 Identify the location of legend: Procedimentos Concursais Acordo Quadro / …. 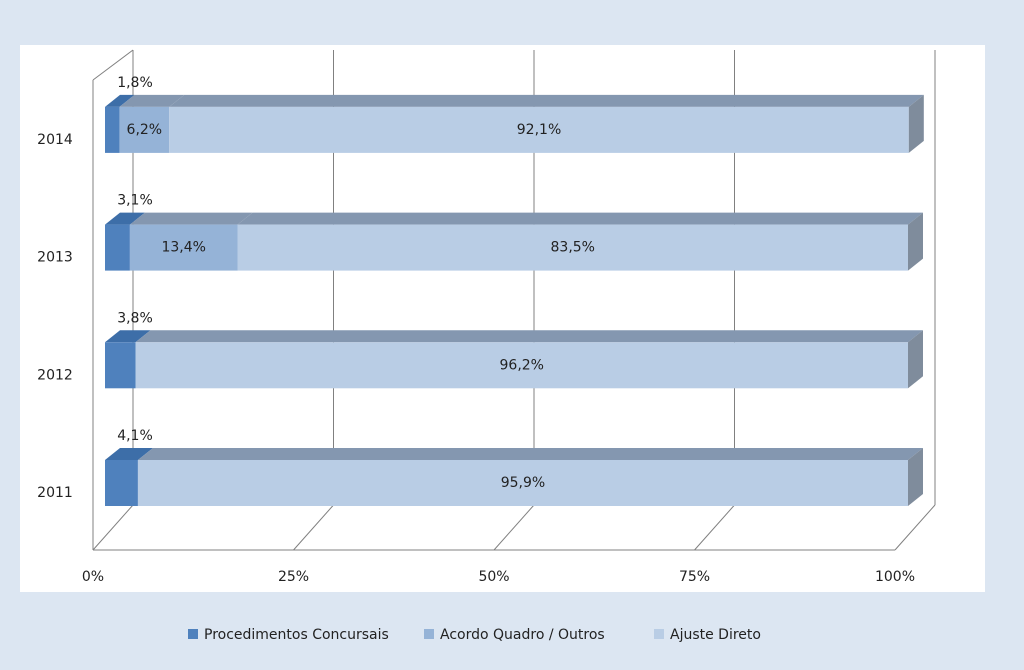
(474, 635).